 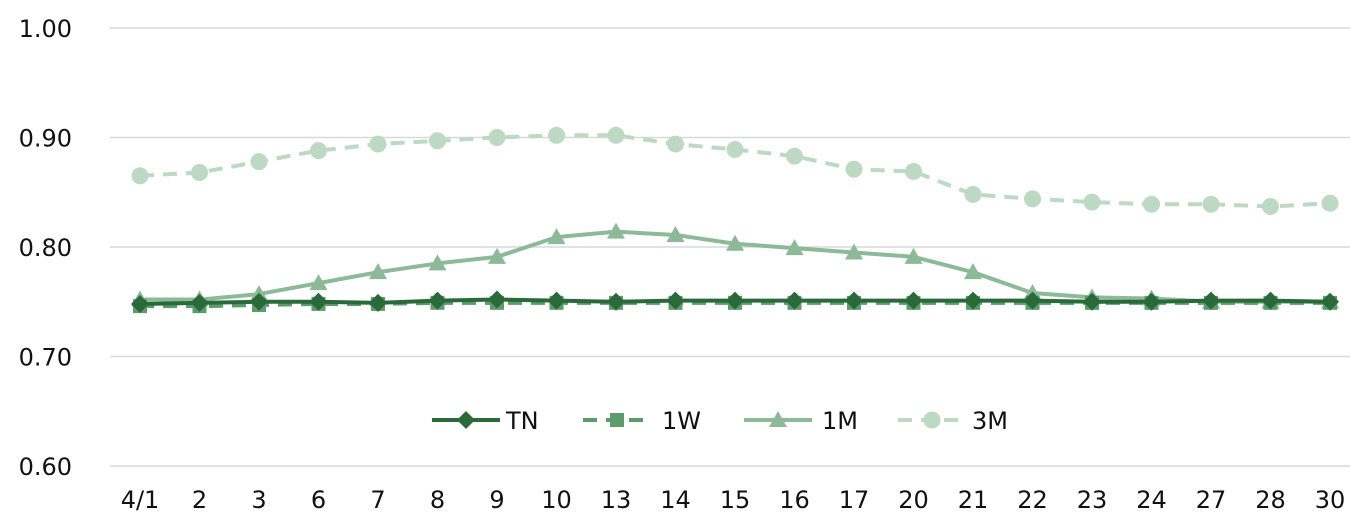 I want to click on y-tick-label: 0.80, so click(x=45, y=248).